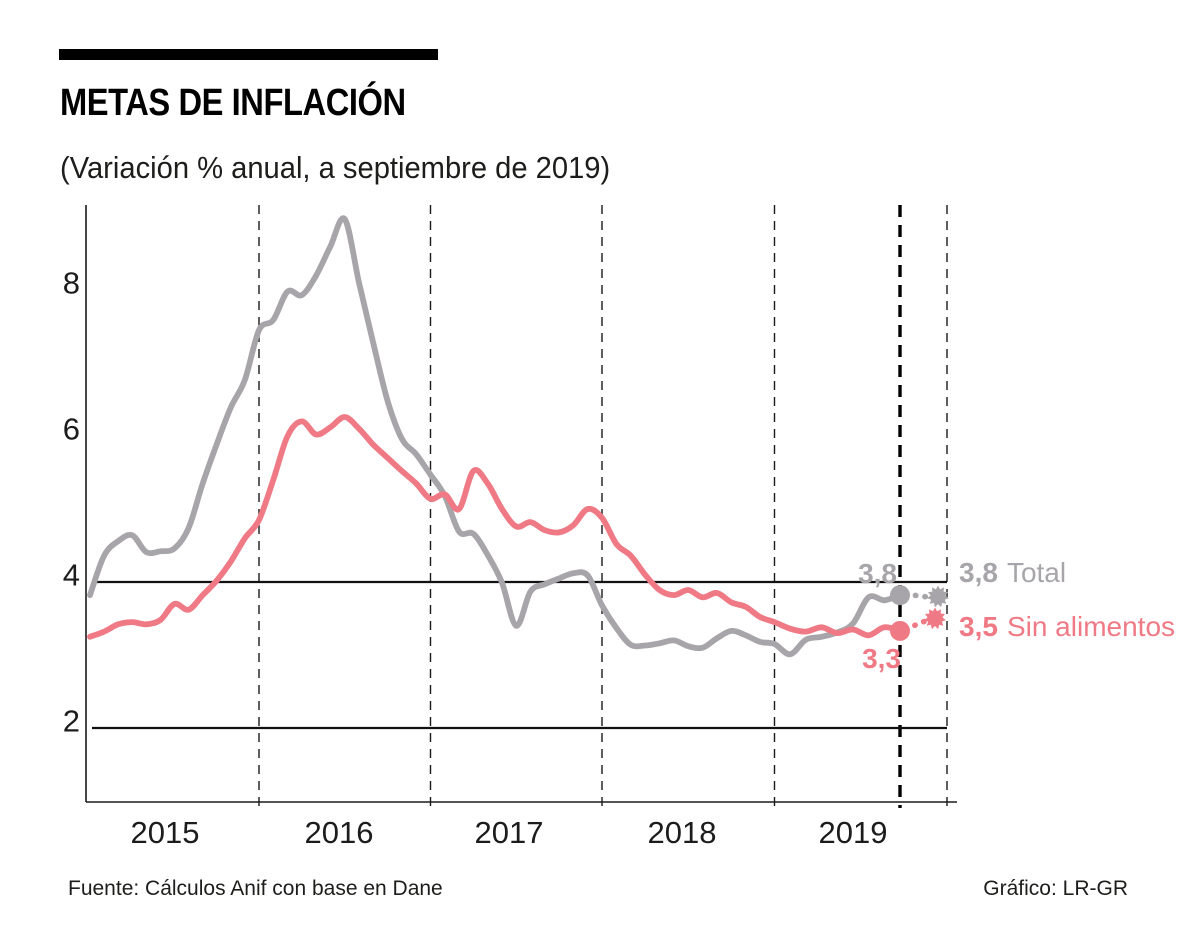  What do you see at coordinates (917, 624) in the screenshot?
I see `core-forecast-connector` at bounding box center [917, 624].